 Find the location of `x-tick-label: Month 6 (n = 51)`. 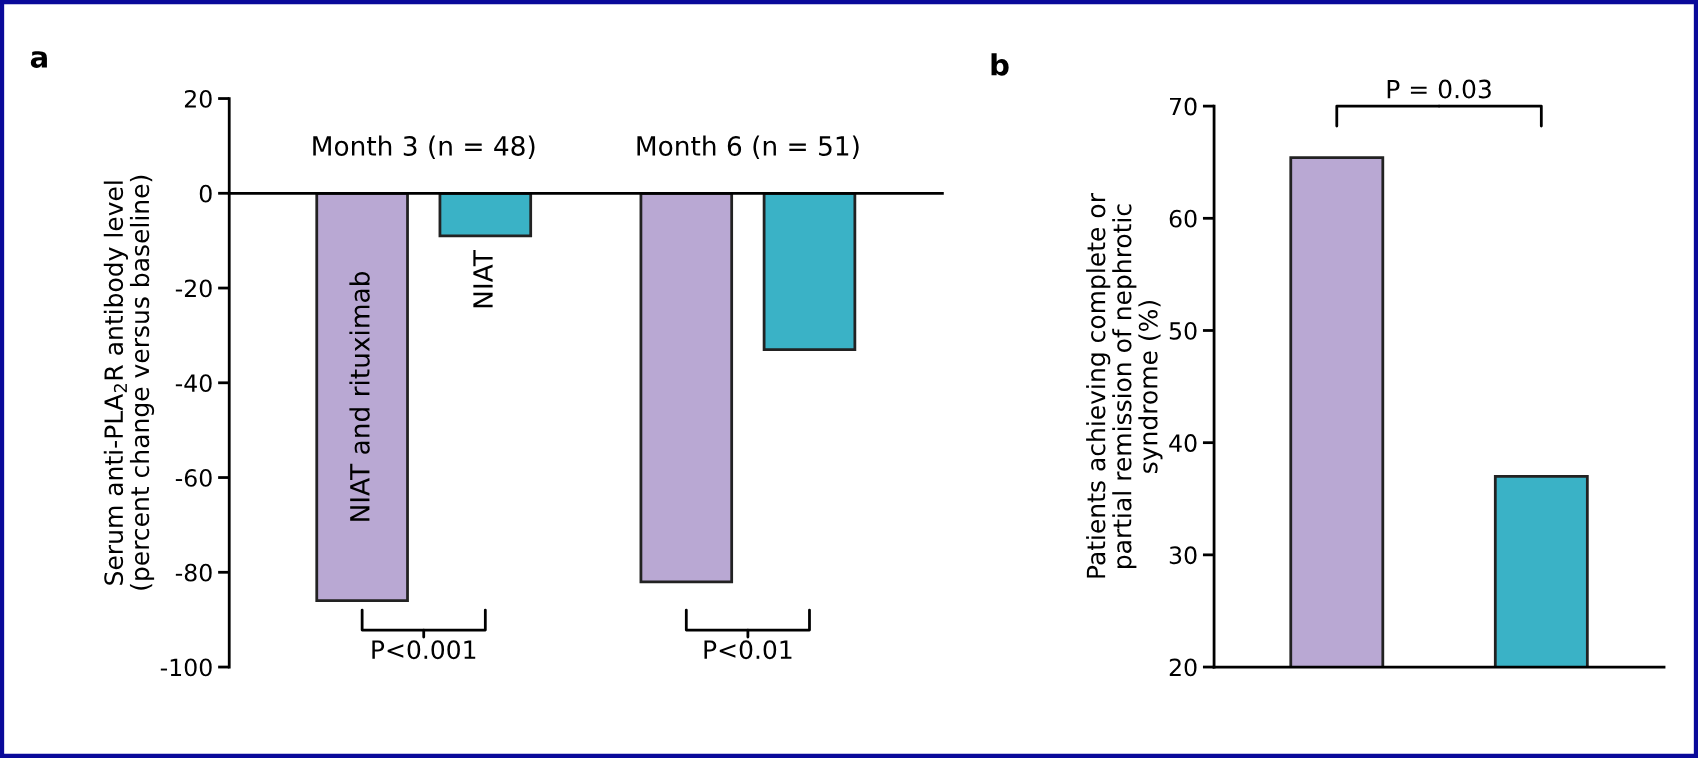

x-tick-label: Month 6 (n = 51) is located at coordinates (748, 147).